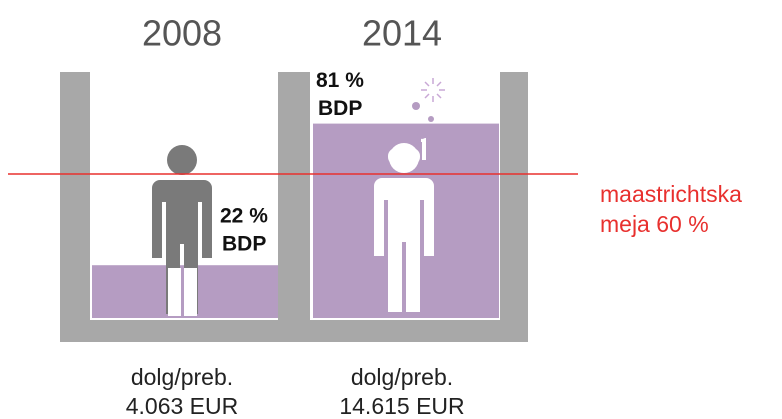 This screenshot has width=782, height=419. What do you see at coordinates (433, 90) in the screenshot?
I see `sparkle` at bounding box center [433, 90].